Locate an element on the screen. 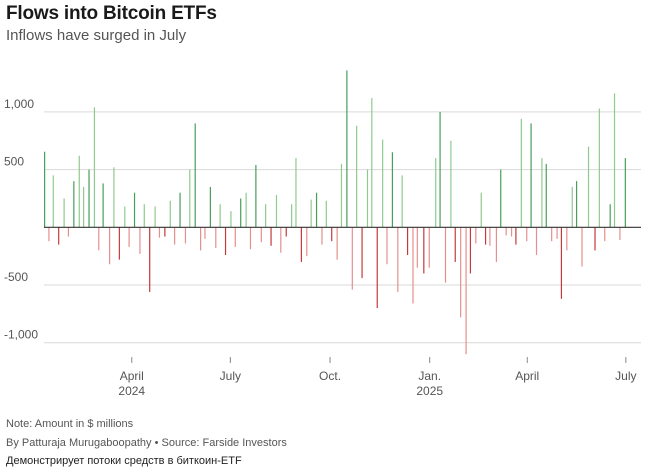 This screenshot has height=475, width=668. byline: By Patturaja Murugaboopathy is located at coordinates (79, 443).